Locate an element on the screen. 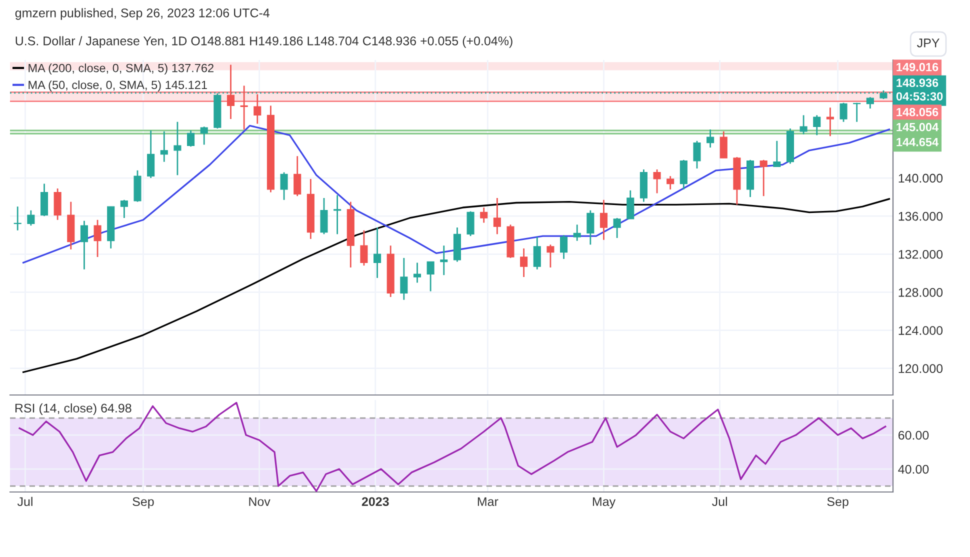  y-tick-label: 120.000 is located at coordinates (920, 369).